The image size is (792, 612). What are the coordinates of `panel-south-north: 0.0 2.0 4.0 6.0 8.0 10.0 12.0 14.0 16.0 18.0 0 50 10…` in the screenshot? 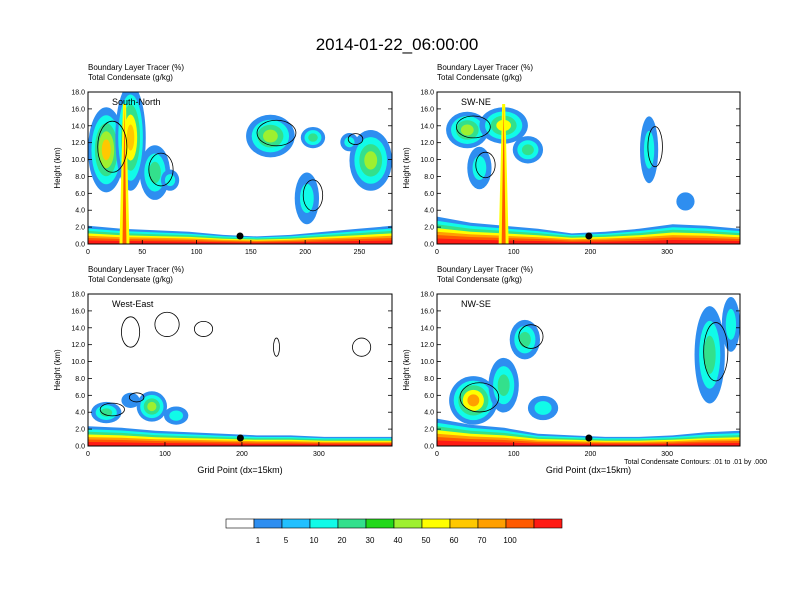 It's located at (223, 159).